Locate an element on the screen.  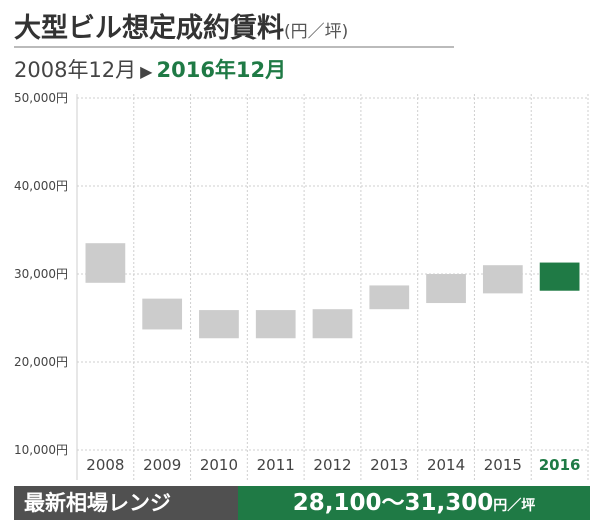
title-text: 大型ビル想定成約賃料 is located at coordinates (149, 28).